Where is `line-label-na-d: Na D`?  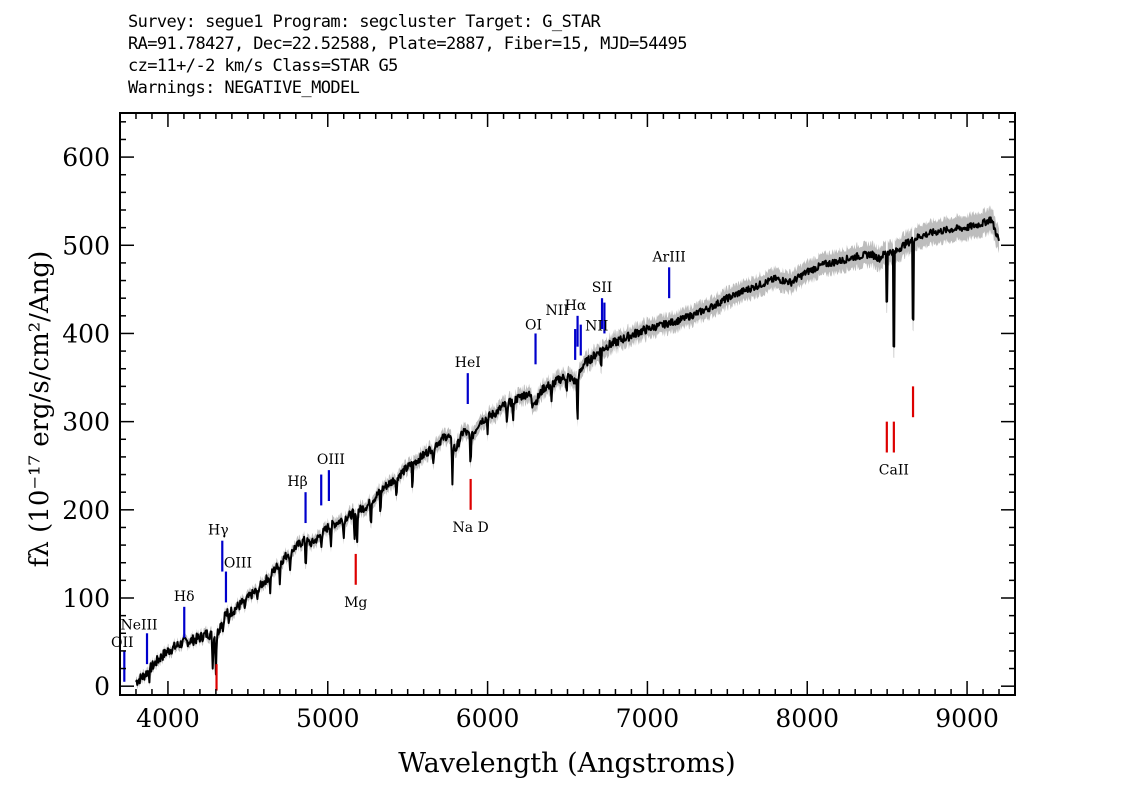 line-label-na-d: Na D is located at coordinates (471, 528).